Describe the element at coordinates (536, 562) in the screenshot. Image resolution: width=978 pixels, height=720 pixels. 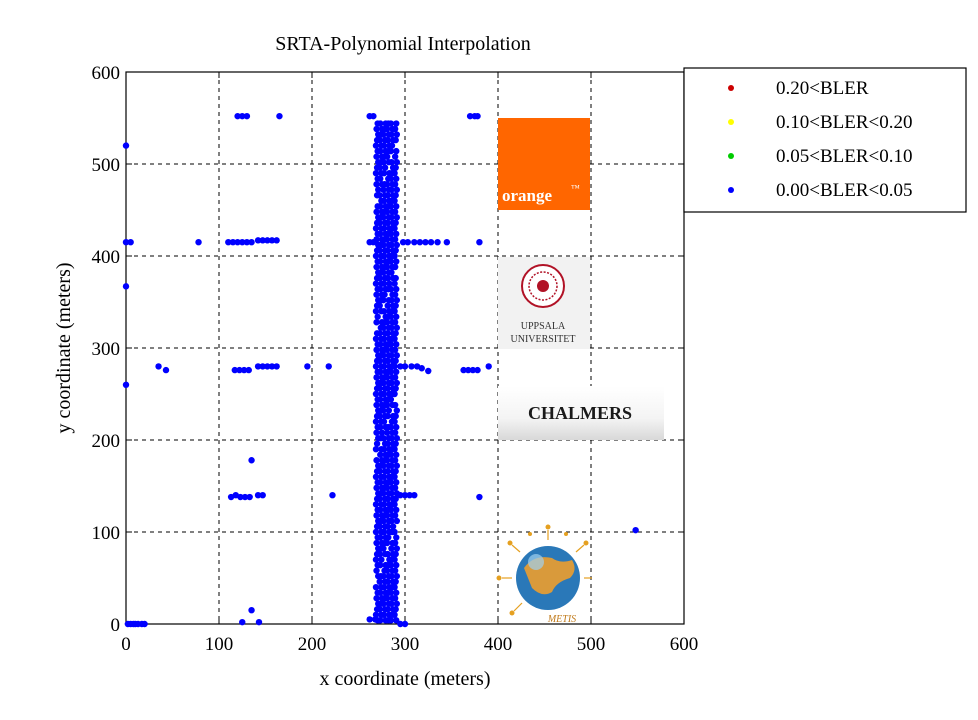
I see `metis-globe-highlight` at that location.